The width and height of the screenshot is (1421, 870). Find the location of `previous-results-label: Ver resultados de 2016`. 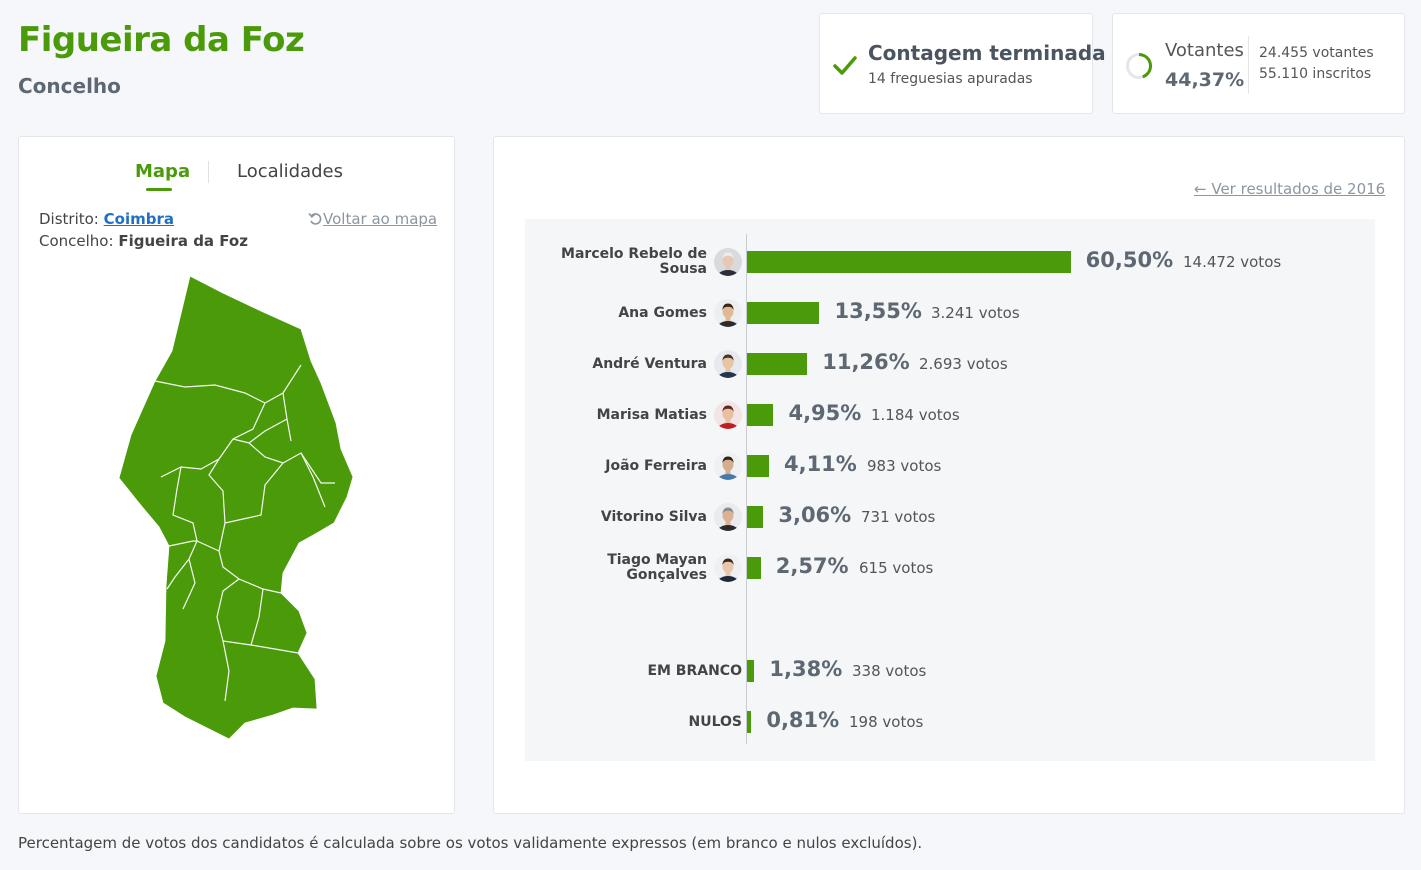

previous-results-label: Ver resultados de 2016 is located at coordinates (1298, 189).